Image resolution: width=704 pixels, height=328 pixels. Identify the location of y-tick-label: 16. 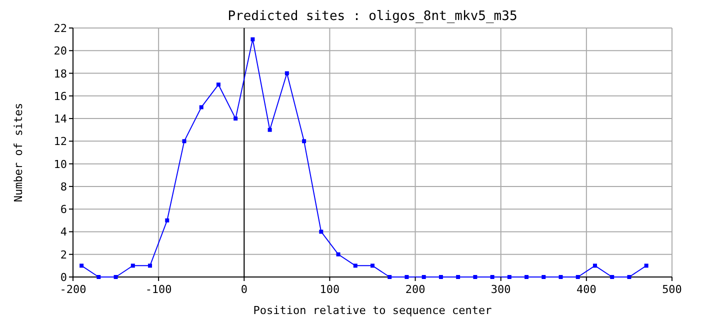
(60, 96).